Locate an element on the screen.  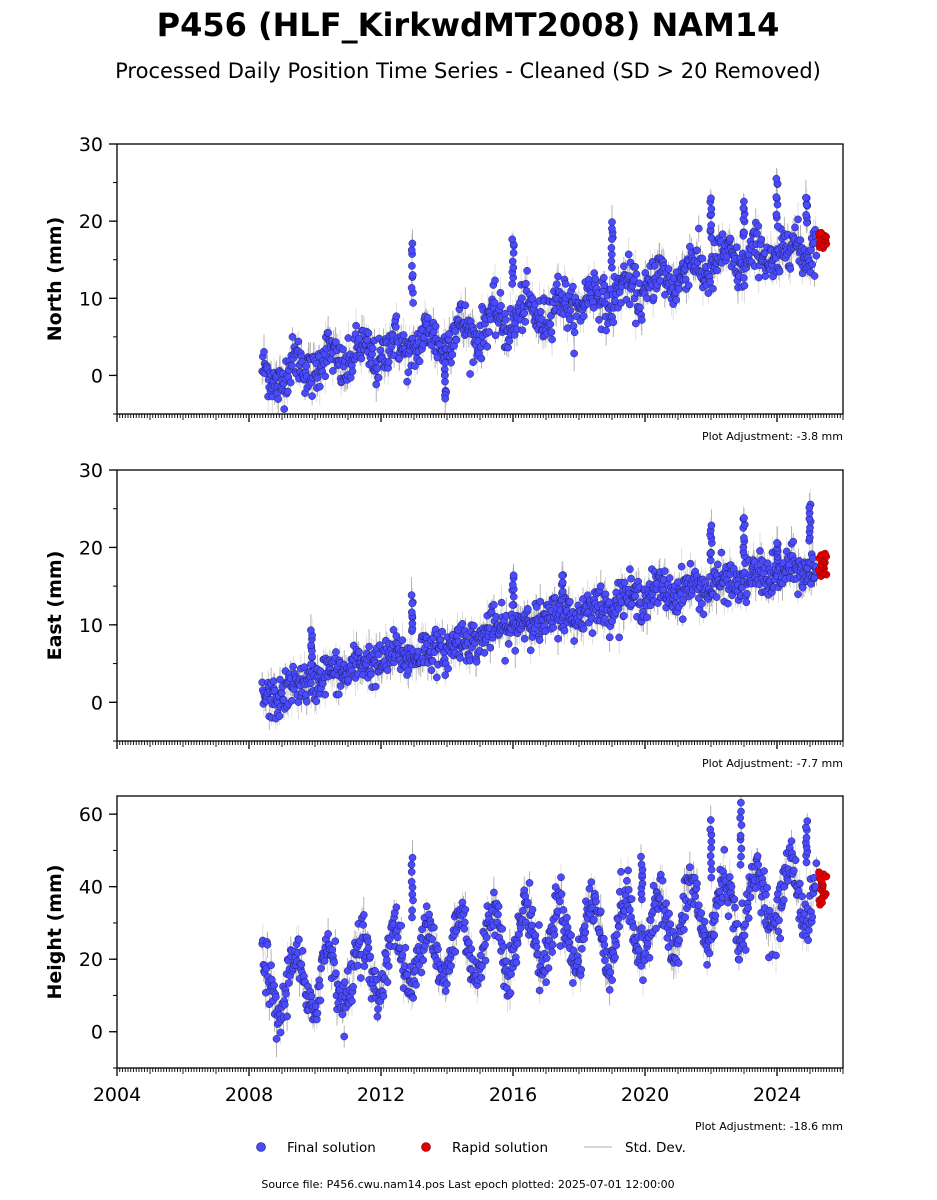
y-tick-label: 30 is located at coordinates (91, 471).